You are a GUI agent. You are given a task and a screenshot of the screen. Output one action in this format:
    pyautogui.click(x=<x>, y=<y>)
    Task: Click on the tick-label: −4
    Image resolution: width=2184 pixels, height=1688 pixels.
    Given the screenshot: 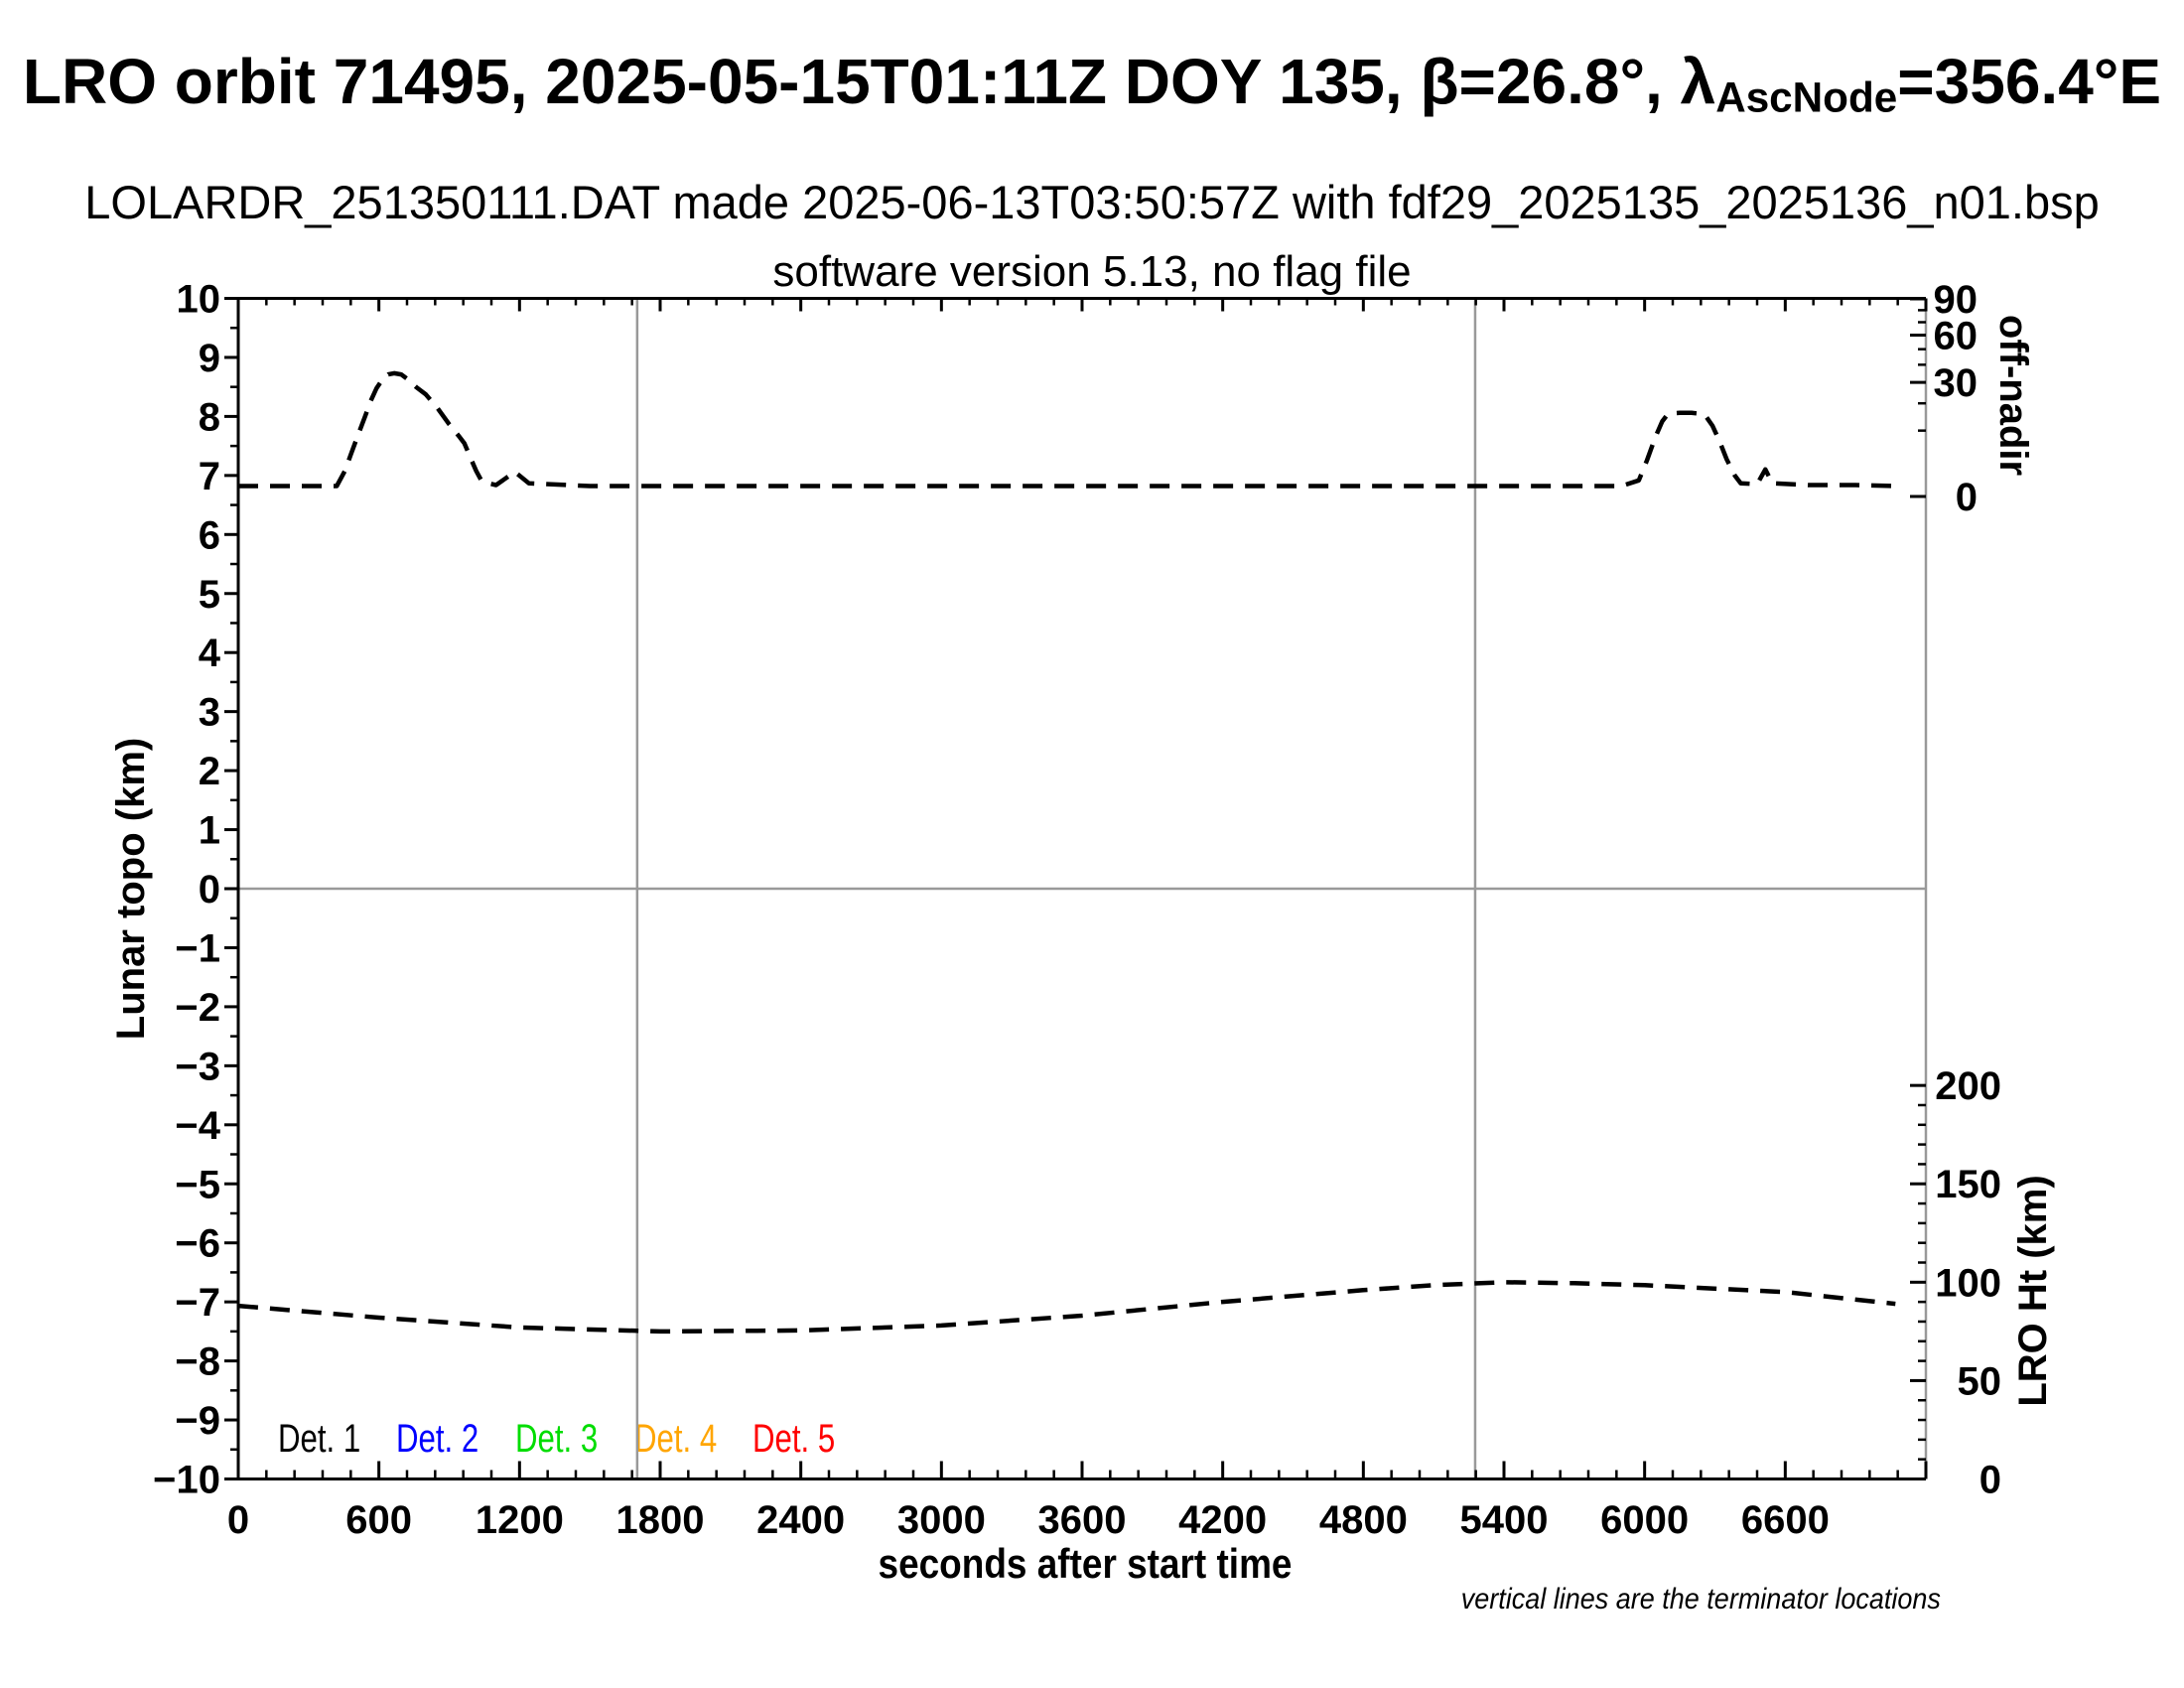 What is the action you would take?
    pyautogui.click(x=197, y=1126)
    